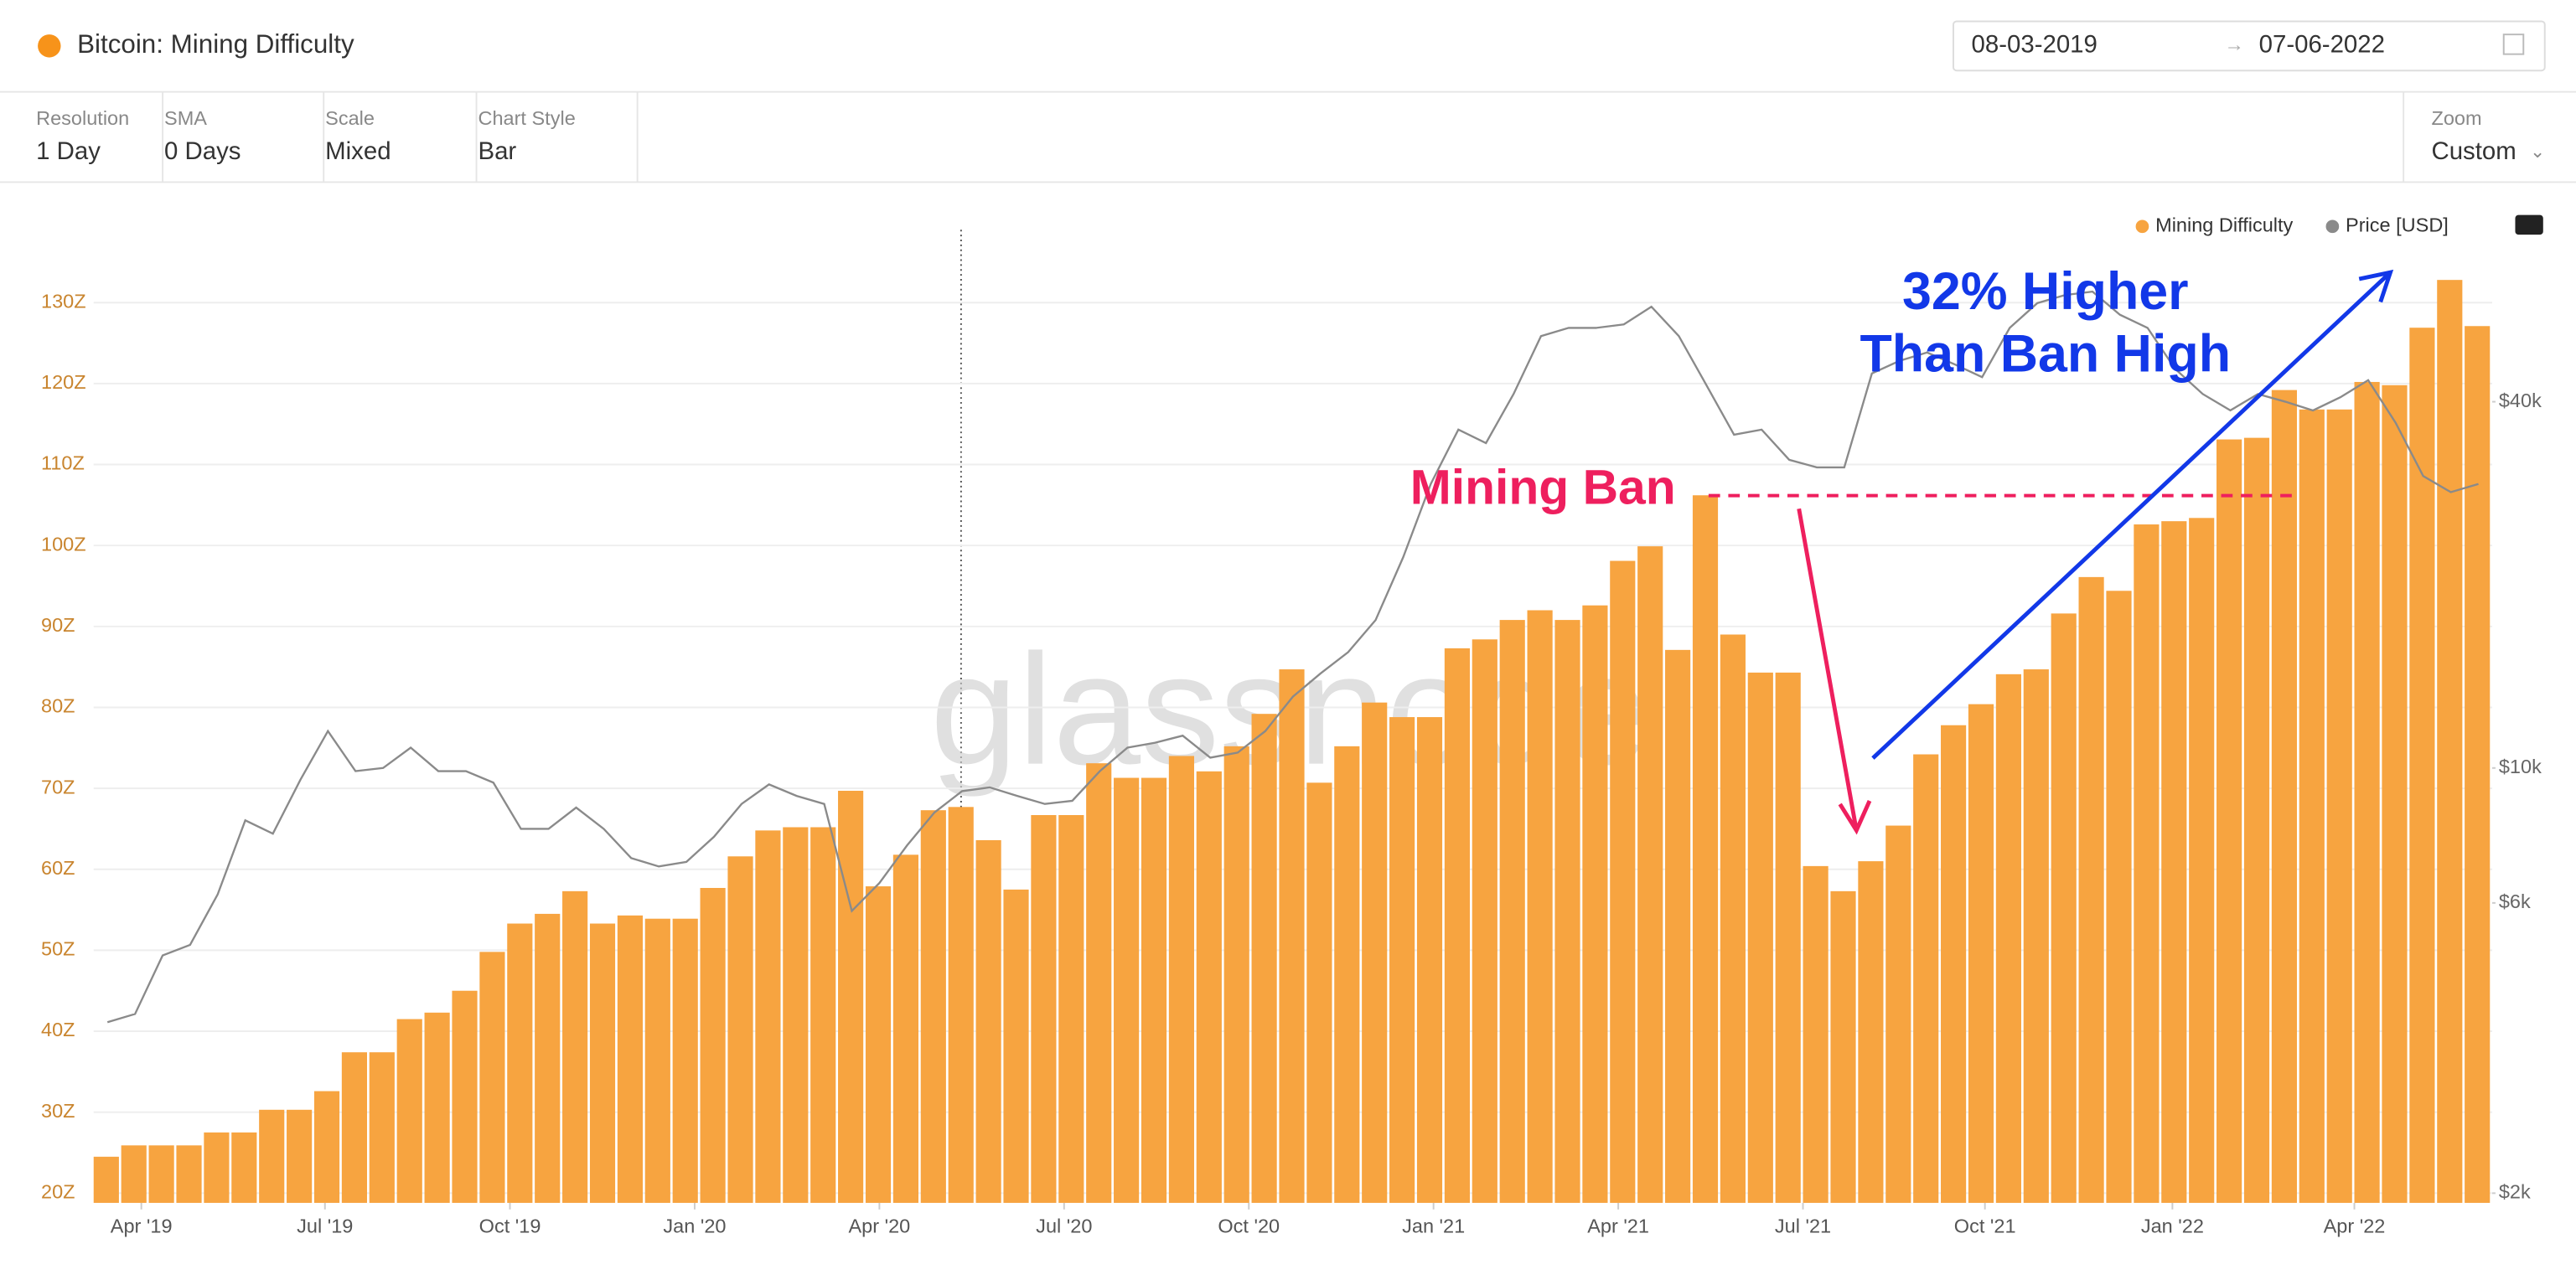  What do you see at coordinates (1064, 1226) in the screenshot?
I see `x-tick-label: Jul '20` at bounding box center [1064, 1226].